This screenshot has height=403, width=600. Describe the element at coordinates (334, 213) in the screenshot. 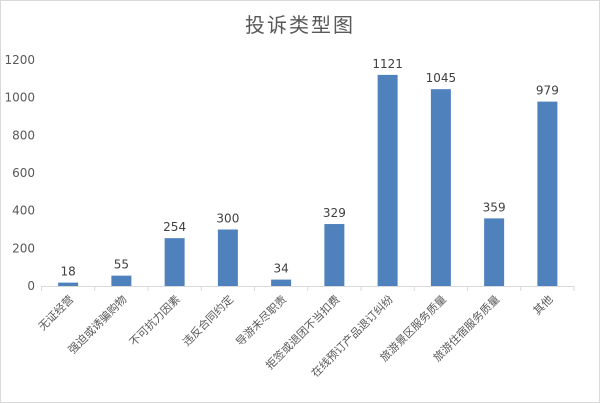

I see `data-label: 329` at that location.